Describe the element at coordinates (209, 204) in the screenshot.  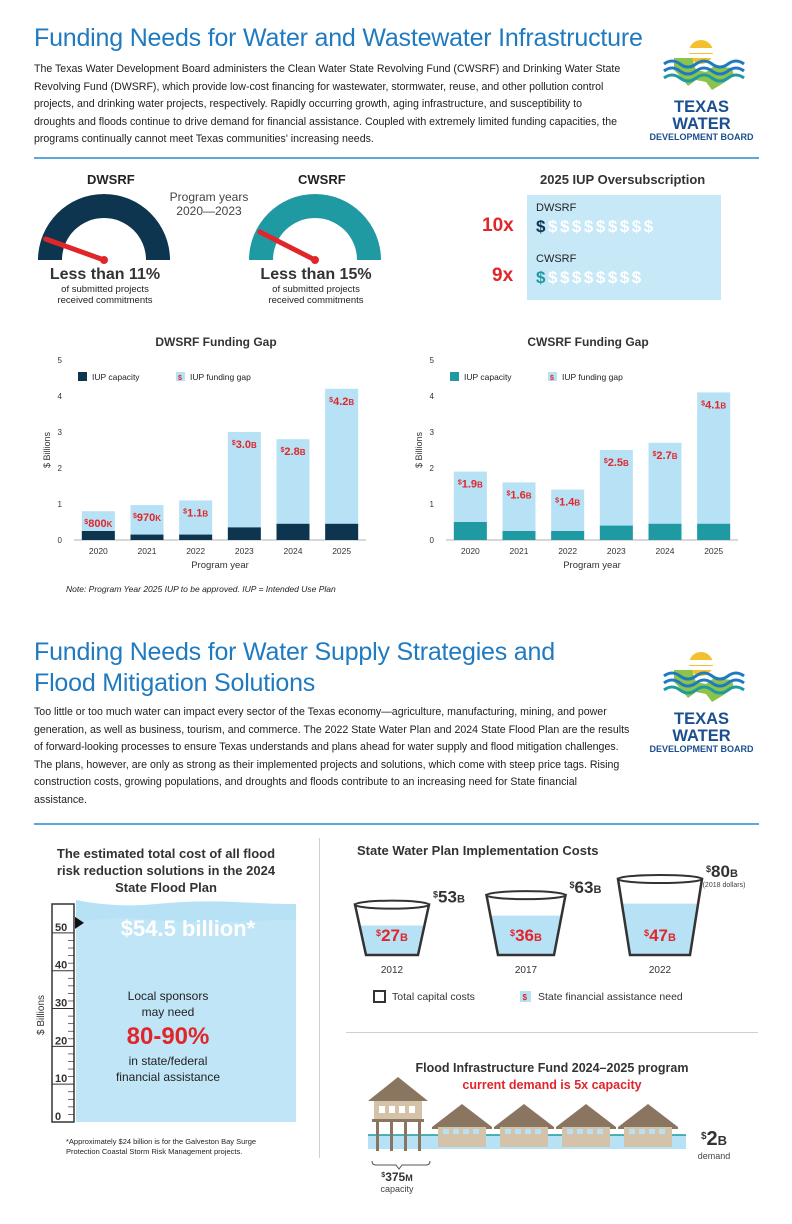
I see `program-years: Program years 2020—2023` at that location.